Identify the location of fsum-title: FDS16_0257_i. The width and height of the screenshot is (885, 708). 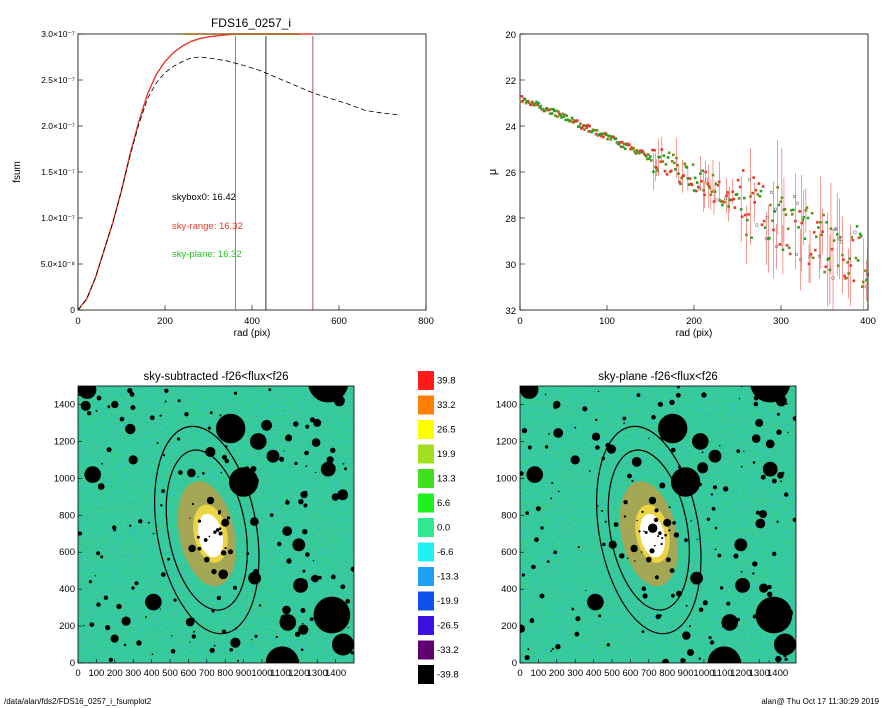
(251, 23).